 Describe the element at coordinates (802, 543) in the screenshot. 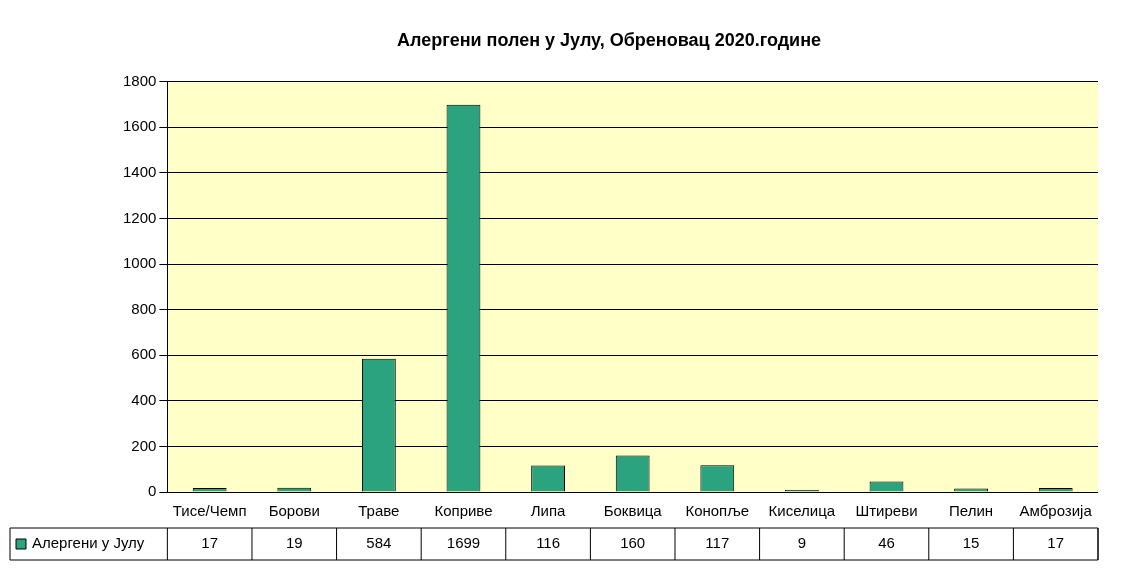

I see `data-label: 9` at that location.